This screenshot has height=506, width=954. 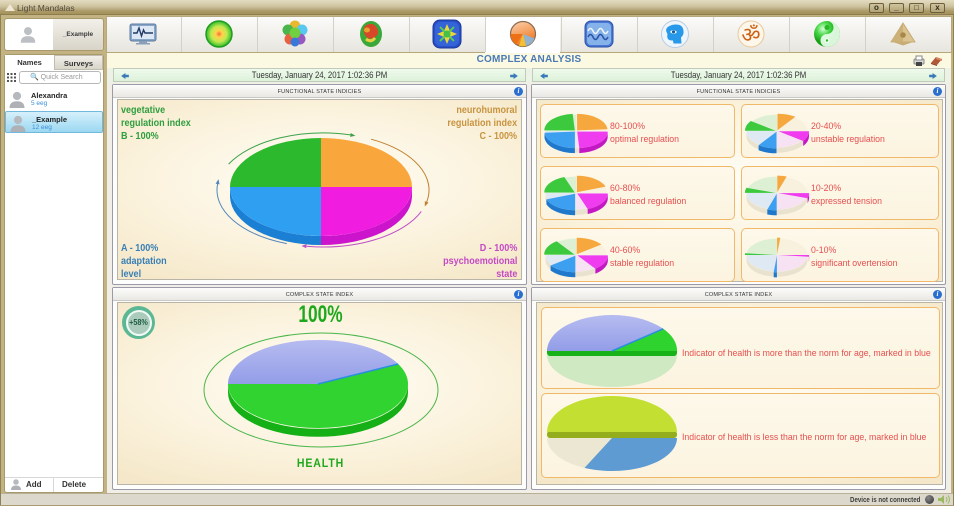 I want to click on svg-text: ॐ, so click(x=750, y=35).